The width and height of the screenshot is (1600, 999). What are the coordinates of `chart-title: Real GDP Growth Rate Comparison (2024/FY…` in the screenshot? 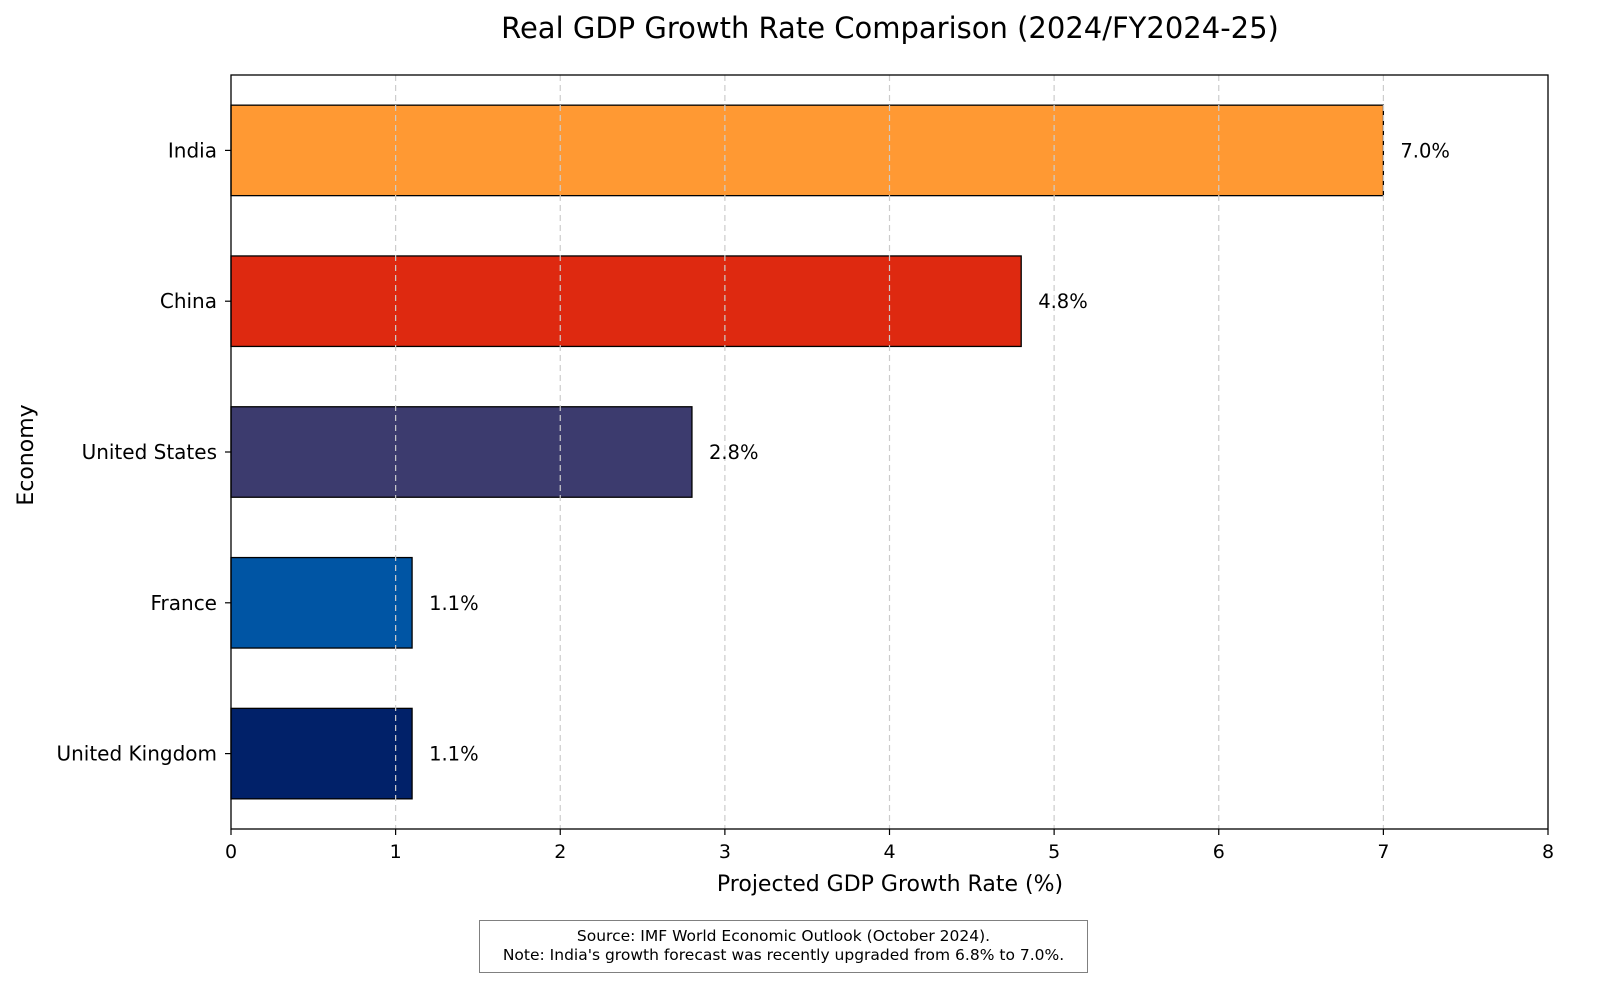 It's located at (890, 28).